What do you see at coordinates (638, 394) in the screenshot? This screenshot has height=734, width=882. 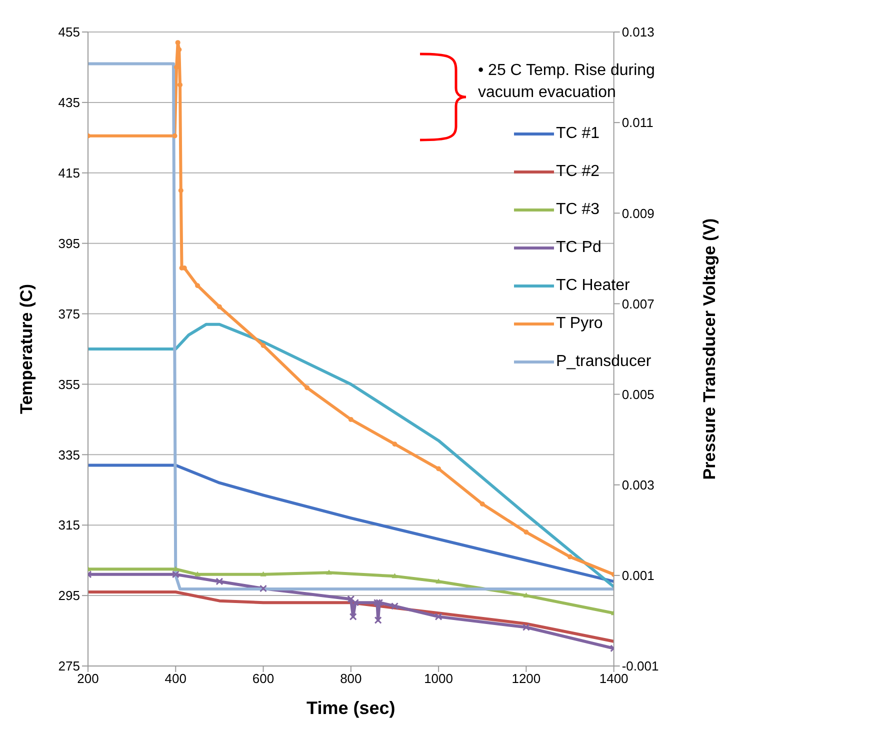 I see `y2-tick-label: 0.005` at bounding box center [638, 394].